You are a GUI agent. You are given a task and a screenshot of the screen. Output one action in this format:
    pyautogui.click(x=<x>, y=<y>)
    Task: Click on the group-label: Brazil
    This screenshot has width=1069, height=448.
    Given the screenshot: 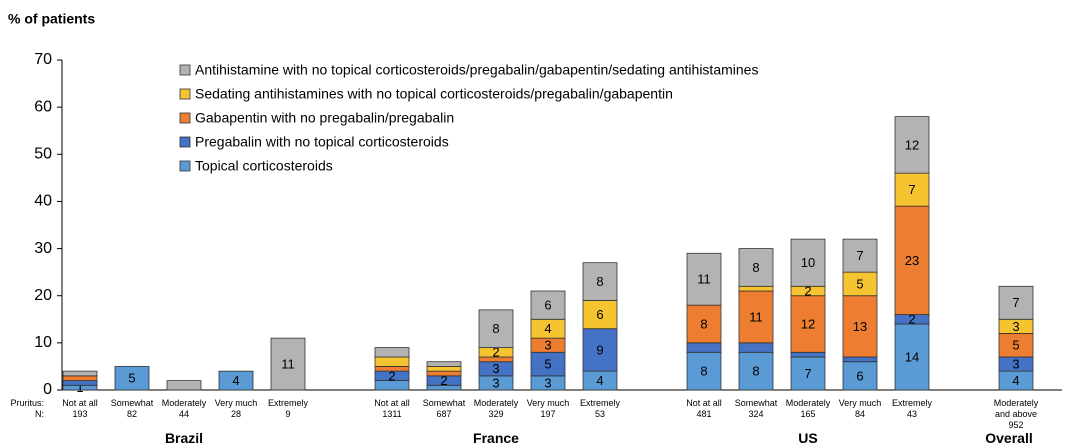 What is the action you would take?
    pyautogui.click(x=184, y=438)
    